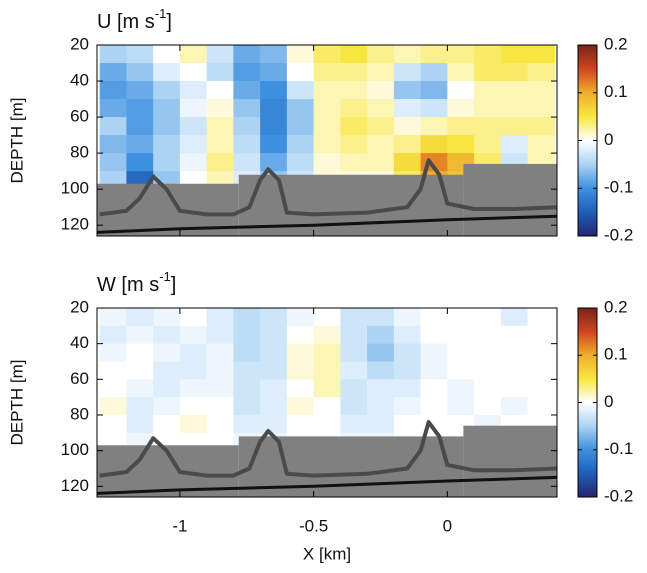  What do you see at coordinates (161, 13) in the screenshot?
I see `title-sup: -1` at bounding box center [161, 13].